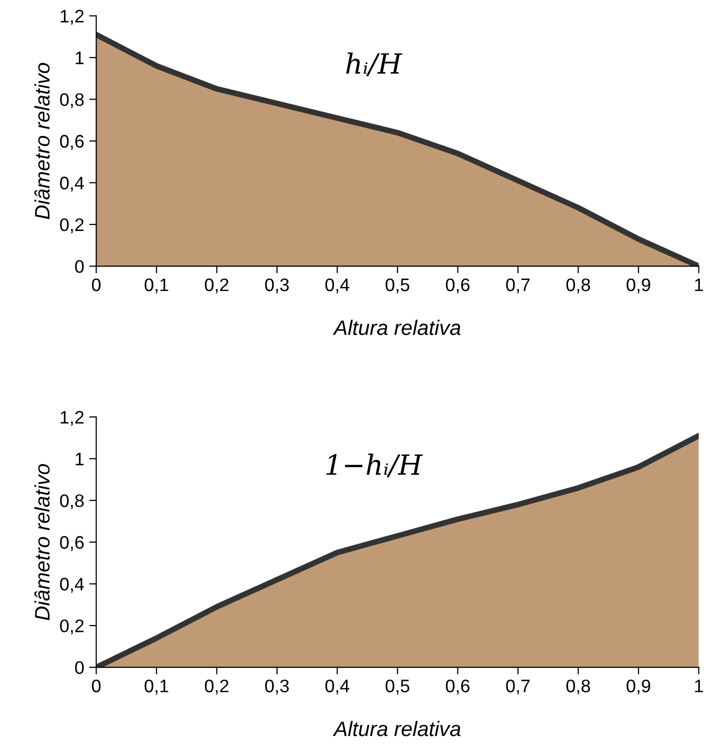 Image resolution: width=713 pixels, height=754 pixels. I want to click on annotation: 1−hᵢ/H, so click(374, 466).